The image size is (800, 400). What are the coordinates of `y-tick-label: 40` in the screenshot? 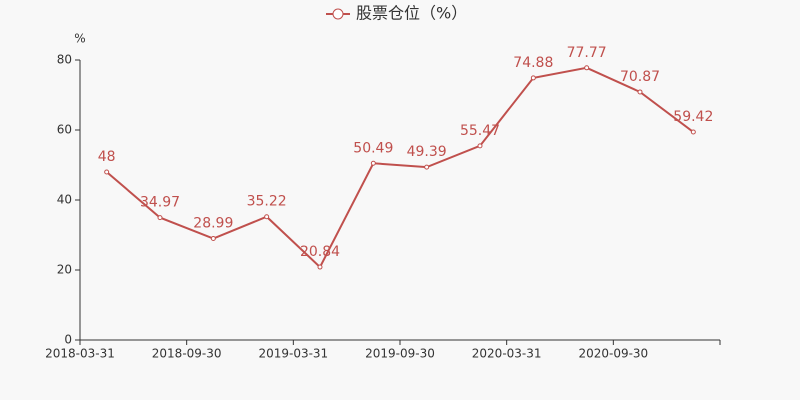 It's located at (64, 200).